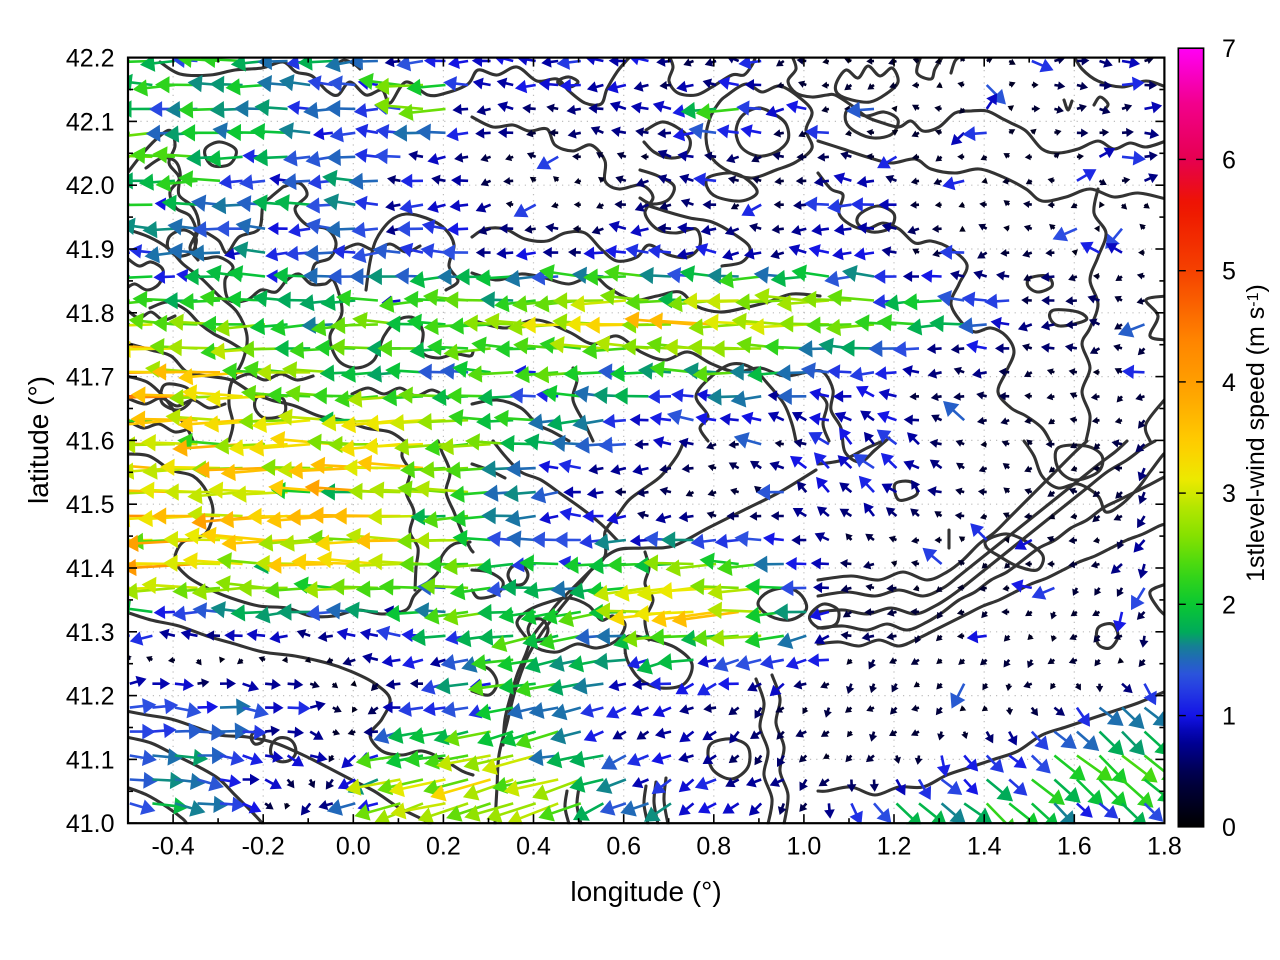  What do you see at coordinates (623, 847) in the screenshot?
I see `svg-text: 0.6` at bounding box center [623, 847].